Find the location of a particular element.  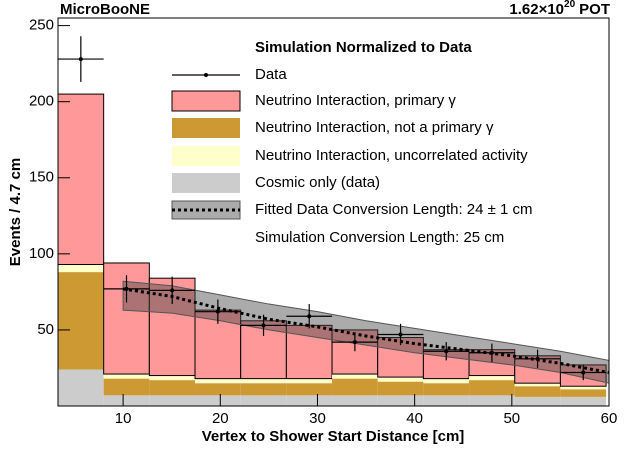

legend-label: Neutrino Interaction, primary γ is located at coordinates (355, 100).